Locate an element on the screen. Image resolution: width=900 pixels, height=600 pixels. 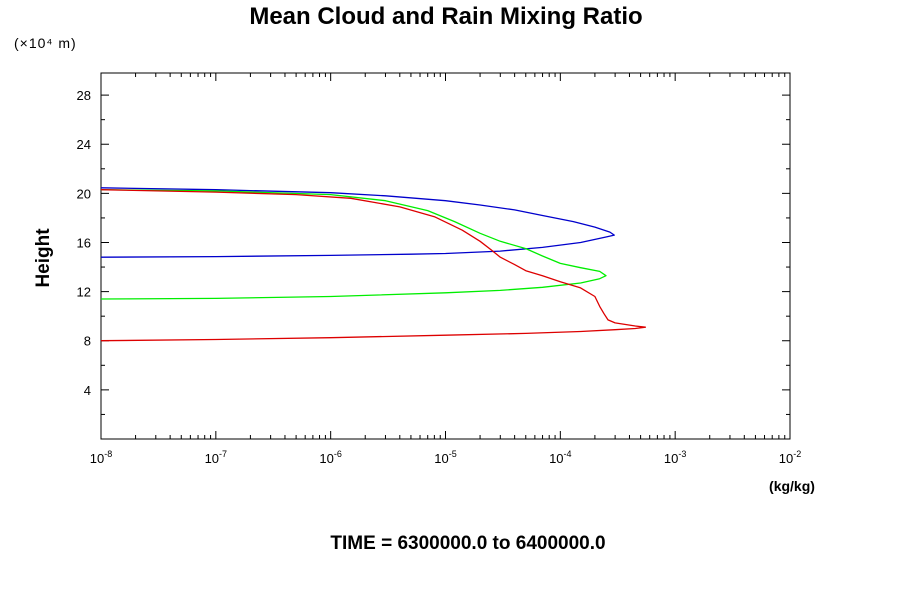
y-tick-label: 24 is located at coordinates (84, 144).